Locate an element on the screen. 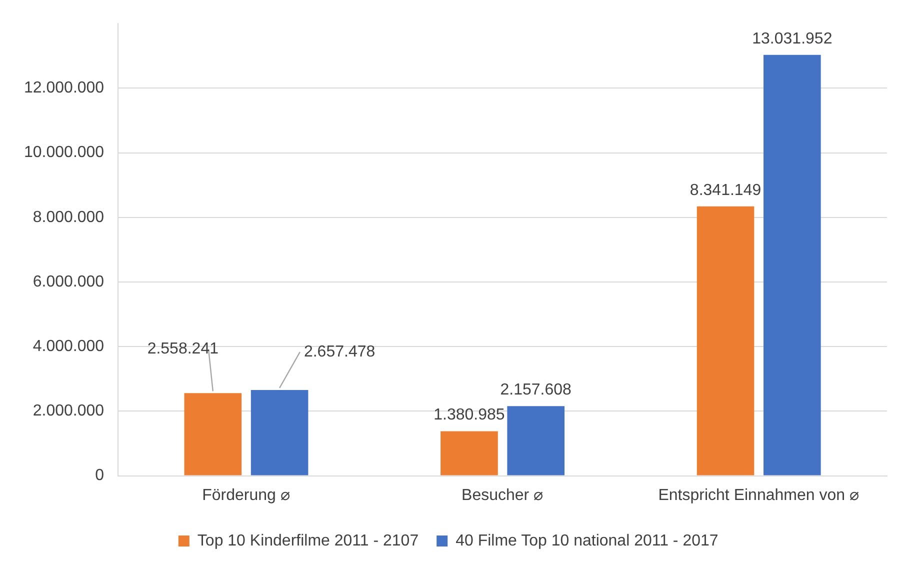 Image resolution: width=905 pixels, height=565 pixels. y-tick-label: 2.000.000 is located at coordinates (68, 411).